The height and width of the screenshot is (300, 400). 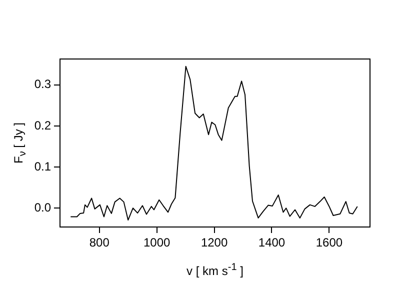 What do you see at coordinates (329, 243) in the screenshot?
I see `x-tick-label: 1600` at bounding box center [329, 243].